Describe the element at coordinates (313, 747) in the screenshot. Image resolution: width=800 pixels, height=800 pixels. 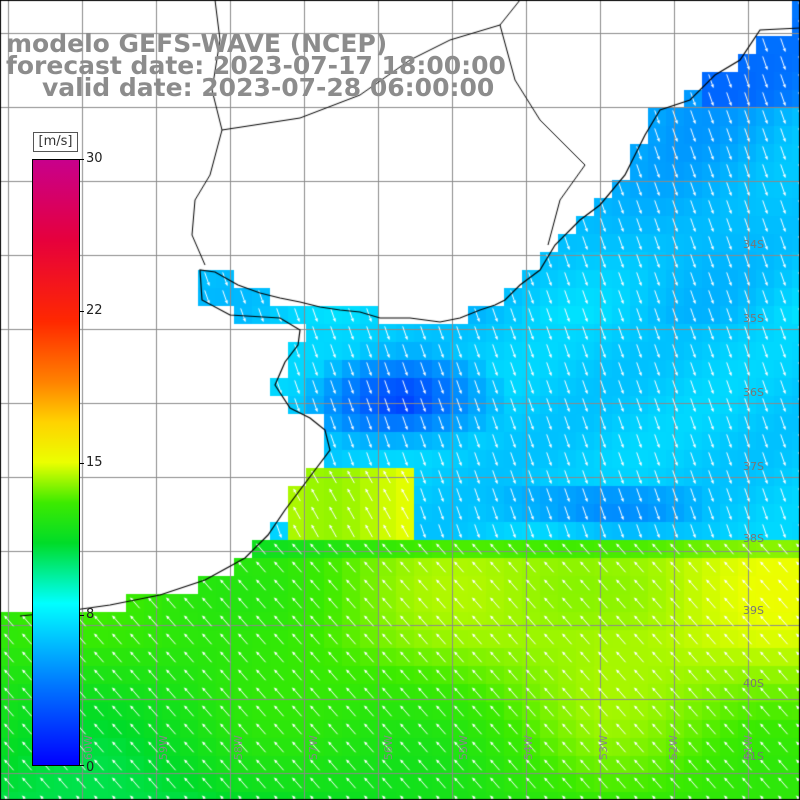
I see `lon-label: 57W` at that location.